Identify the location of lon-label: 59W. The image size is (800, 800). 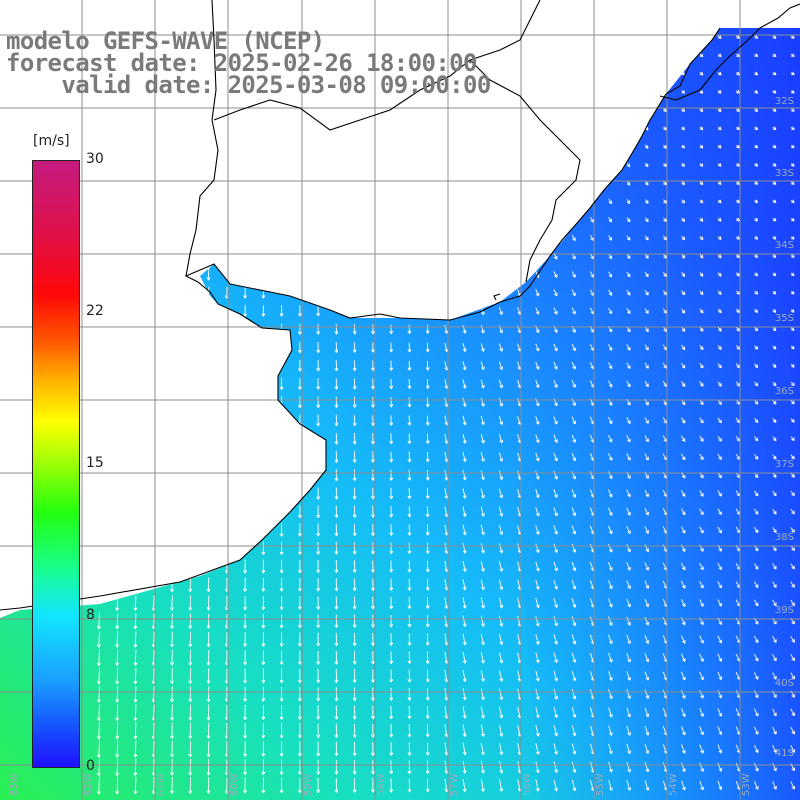
(308, 784).